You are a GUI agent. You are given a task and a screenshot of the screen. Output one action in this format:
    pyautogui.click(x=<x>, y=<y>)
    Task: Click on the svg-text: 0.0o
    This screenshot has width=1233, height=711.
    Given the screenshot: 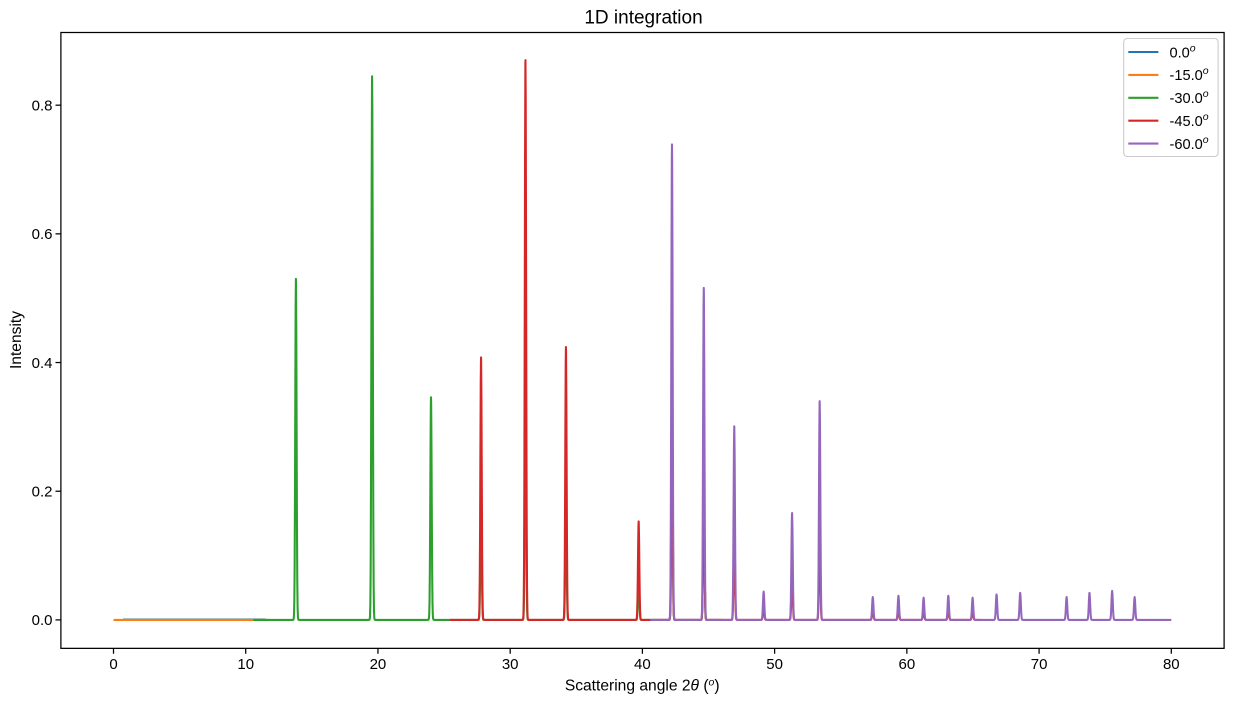 What is the action you would take?
    pyautogui.click(x=1183, y=51)
    